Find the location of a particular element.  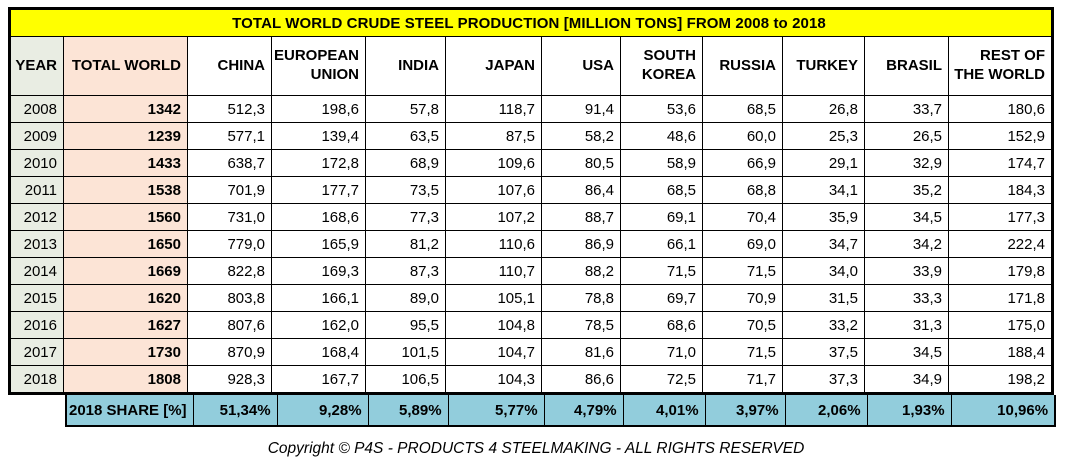

value-cell-india: 63,5 is located at coordinates (406, 136).